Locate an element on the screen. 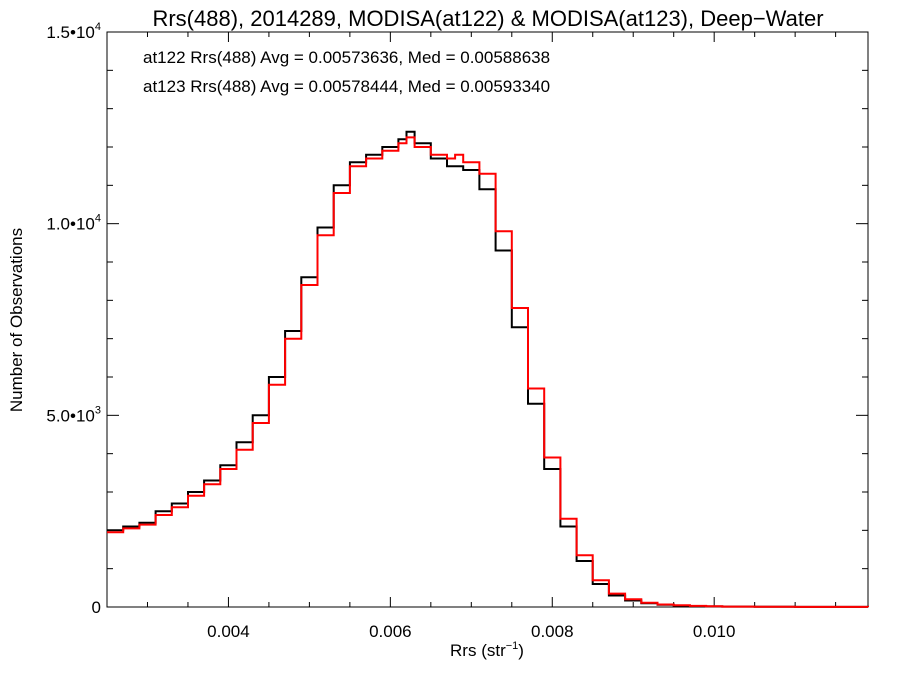 The width and height of the screenshot is (900, 675). x-axis-label: Rrs (str−1) is located at coordinates (487, 650).